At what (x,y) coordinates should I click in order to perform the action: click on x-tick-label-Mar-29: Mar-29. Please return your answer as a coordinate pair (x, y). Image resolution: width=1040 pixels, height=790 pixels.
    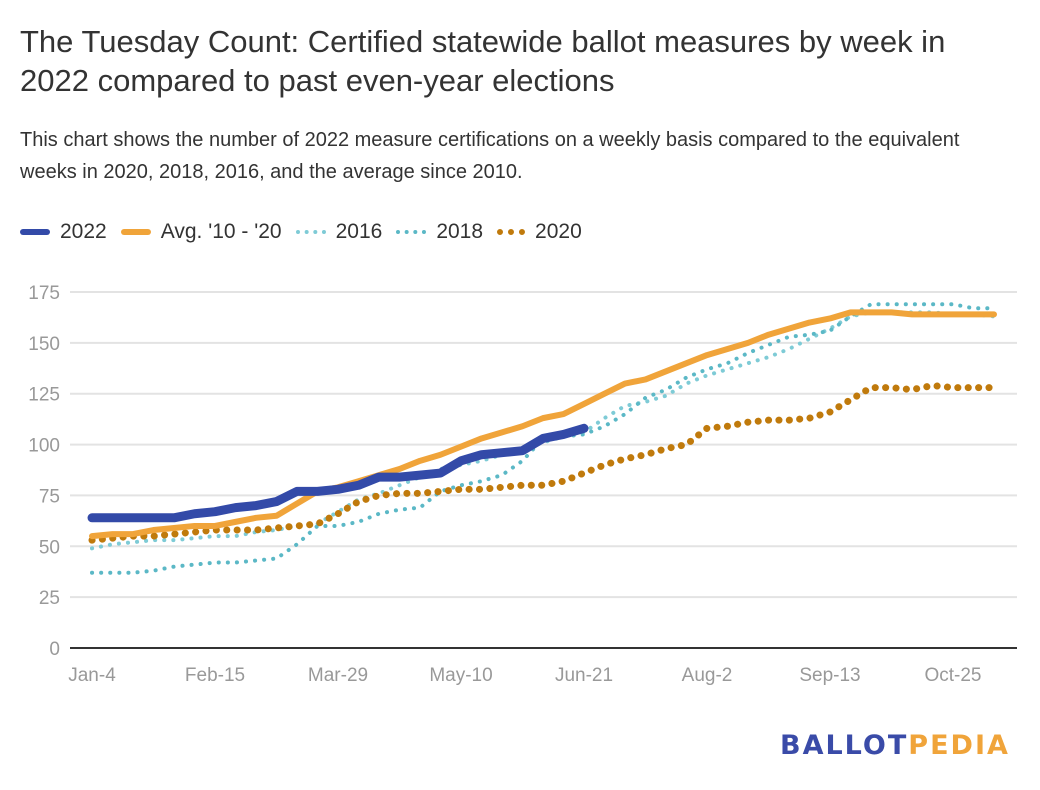
    Looking at the image, I should click on (338, 675).